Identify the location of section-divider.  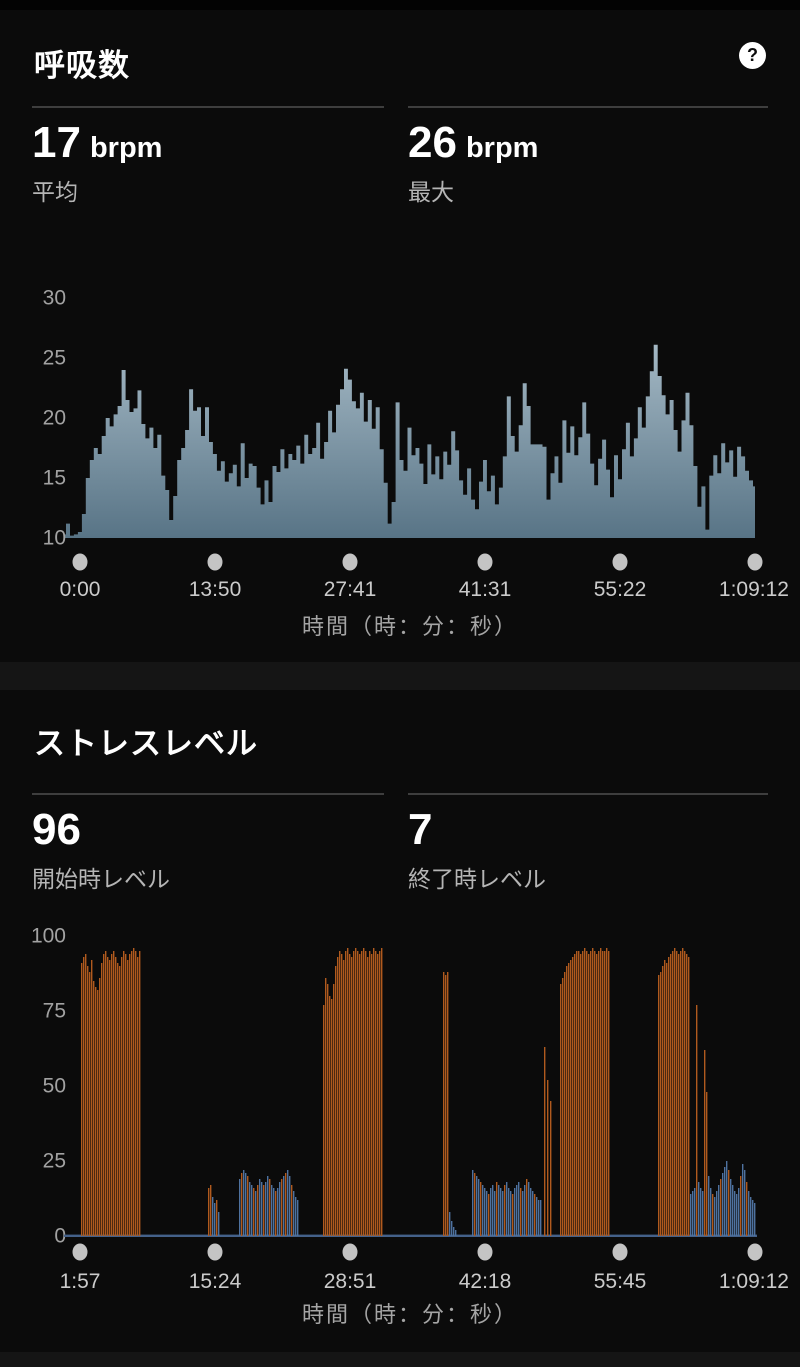
(400, 676).